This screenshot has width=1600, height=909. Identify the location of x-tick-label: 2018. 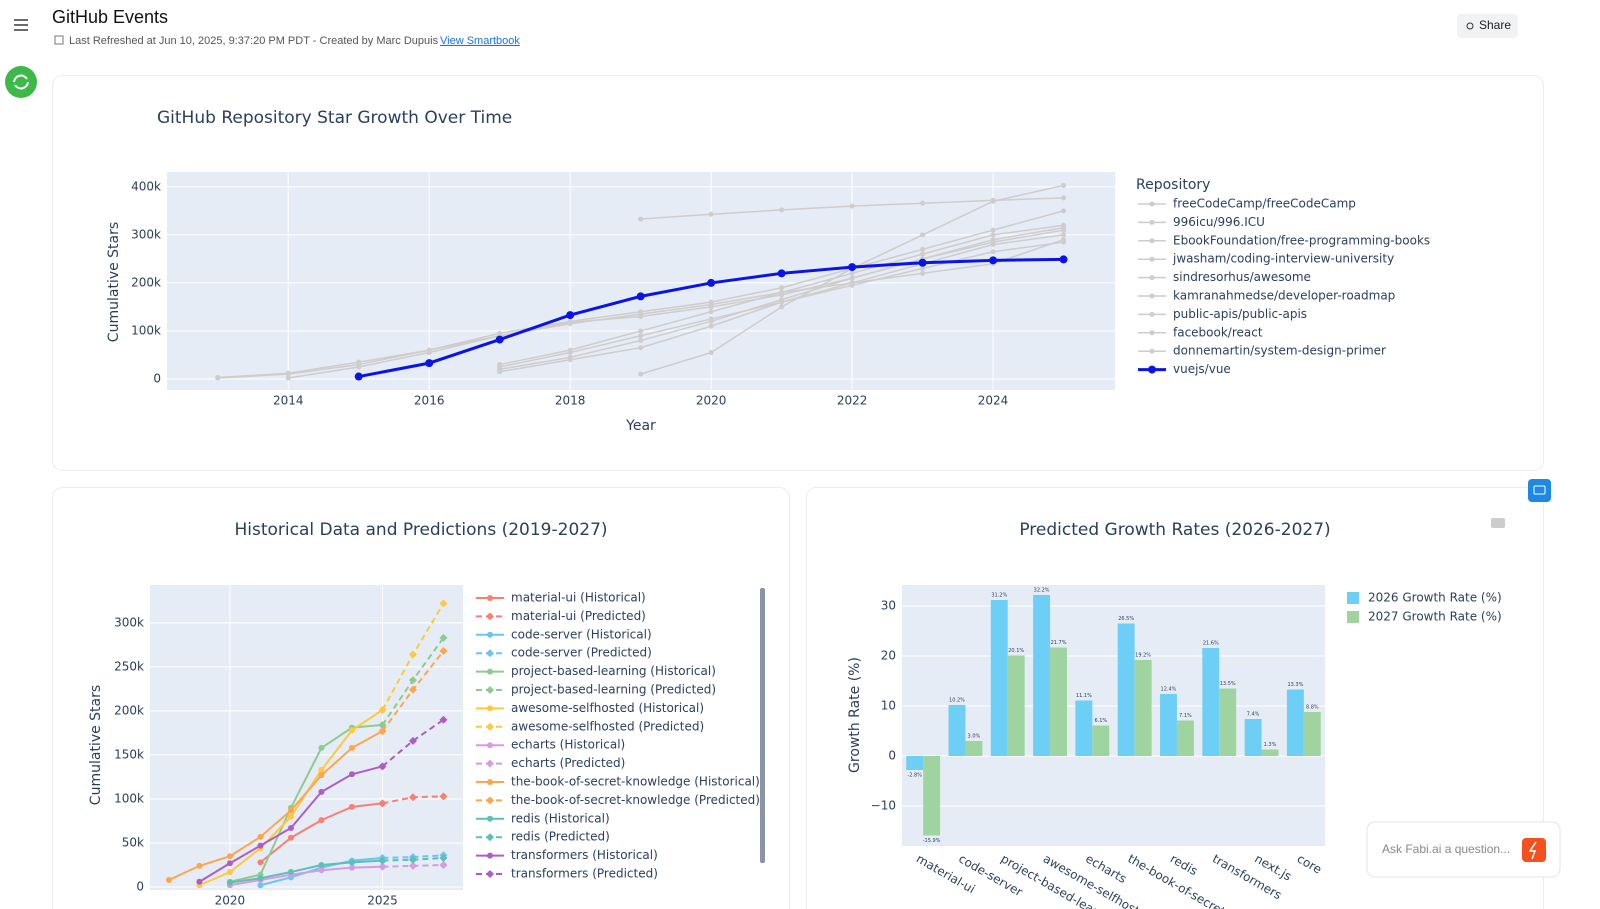
(570, 401).